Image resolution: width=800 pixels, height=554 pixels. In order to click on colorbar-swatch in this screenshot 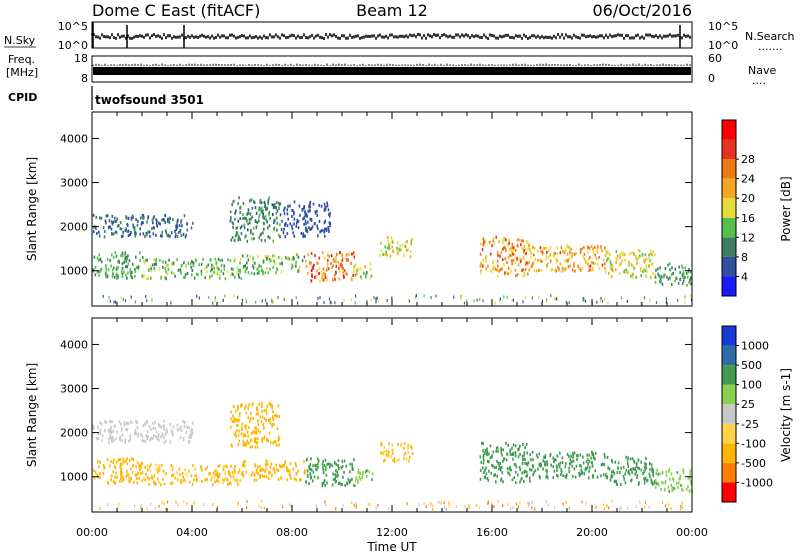, I will do `click(729, 394)`.